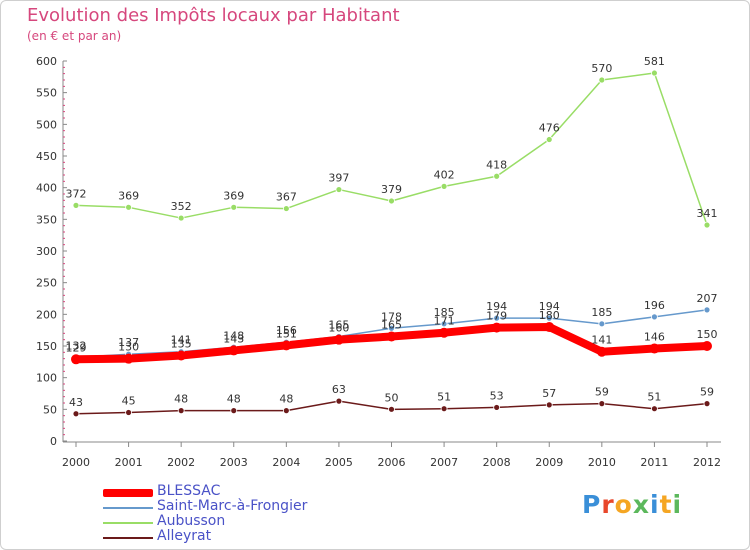 The height and width of the screenshot is (550, 750). Describe the element at coordinates (497, 462) in the screenshot. I see `x-tick-label: 2008` at that location.